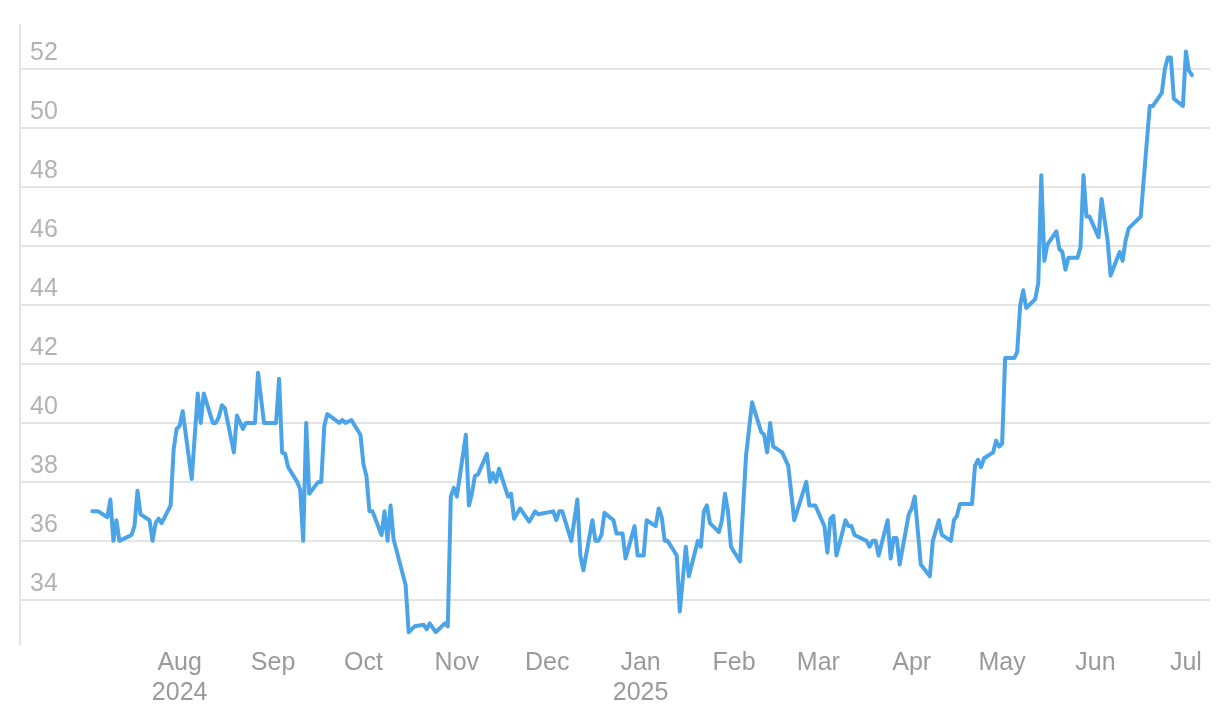 This screenshot has width=1220, height=722. I want to click on x-tick-label: Jun, so click(1095, 660).